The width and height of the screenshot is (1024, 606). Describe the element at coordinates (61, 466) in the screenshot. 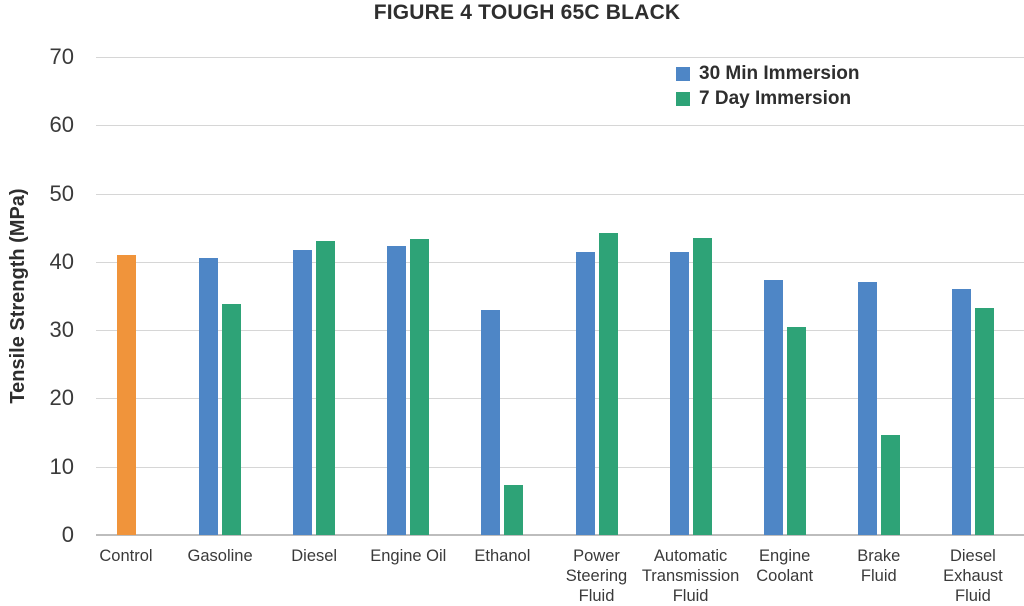

I see `y-tick-label-10: 10` at that location.